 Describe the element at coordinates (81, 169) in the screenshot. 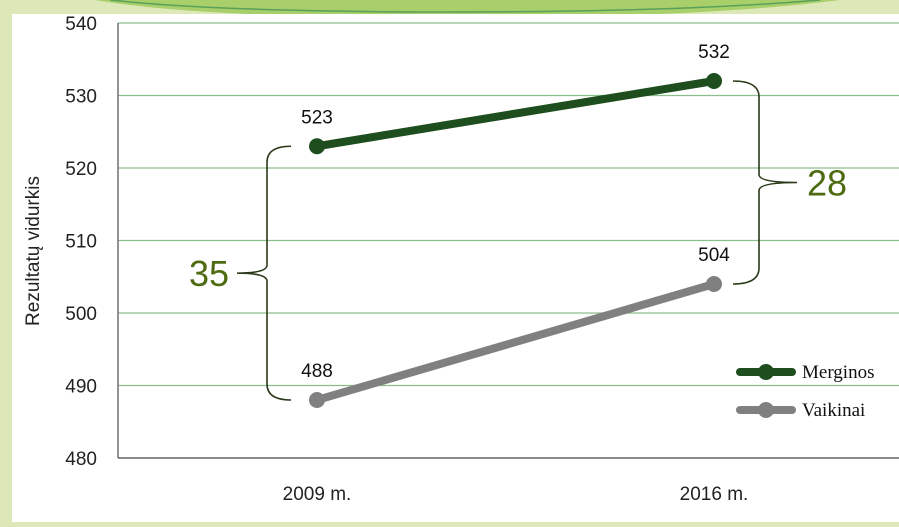

I see `y-tick-label: 520` at that location.